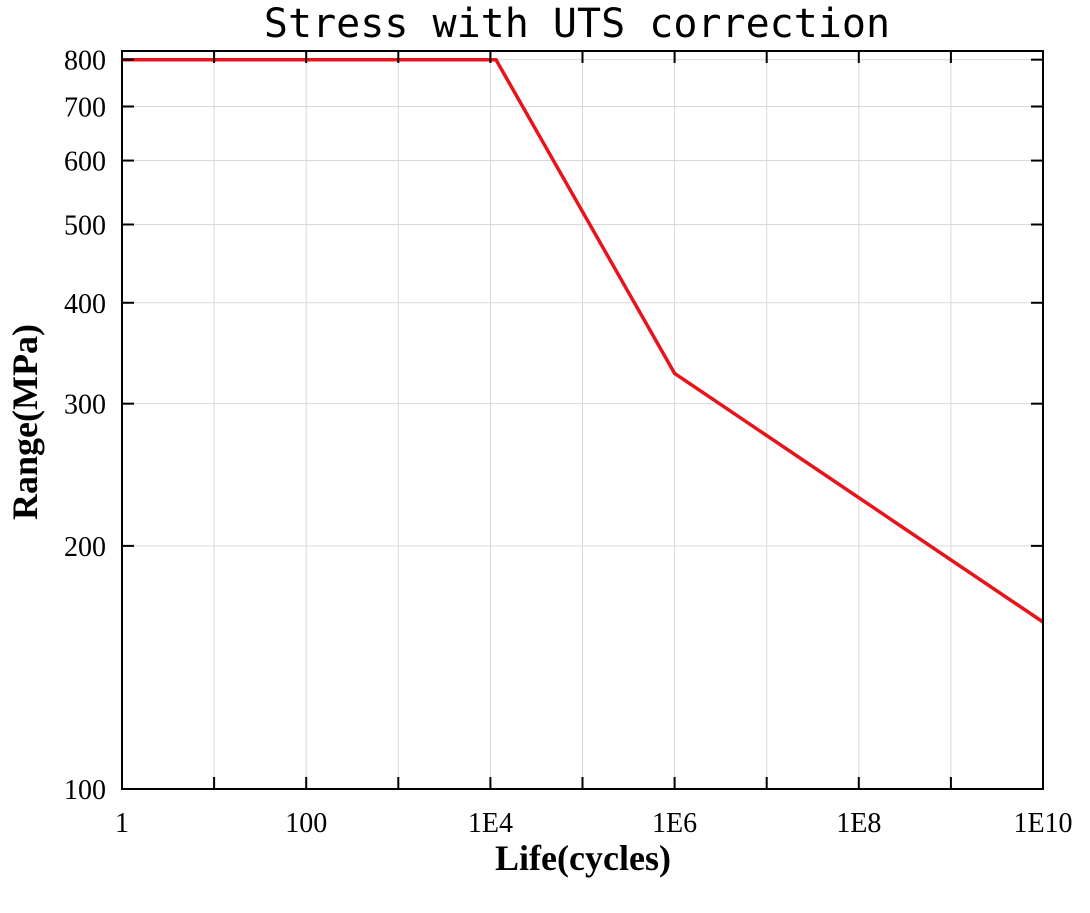 The width and height of the screenshot is (1090, 913). Describe the element at coordinates (85, 226) in the screenshot. I see `y-tick-label: 500` at that location.